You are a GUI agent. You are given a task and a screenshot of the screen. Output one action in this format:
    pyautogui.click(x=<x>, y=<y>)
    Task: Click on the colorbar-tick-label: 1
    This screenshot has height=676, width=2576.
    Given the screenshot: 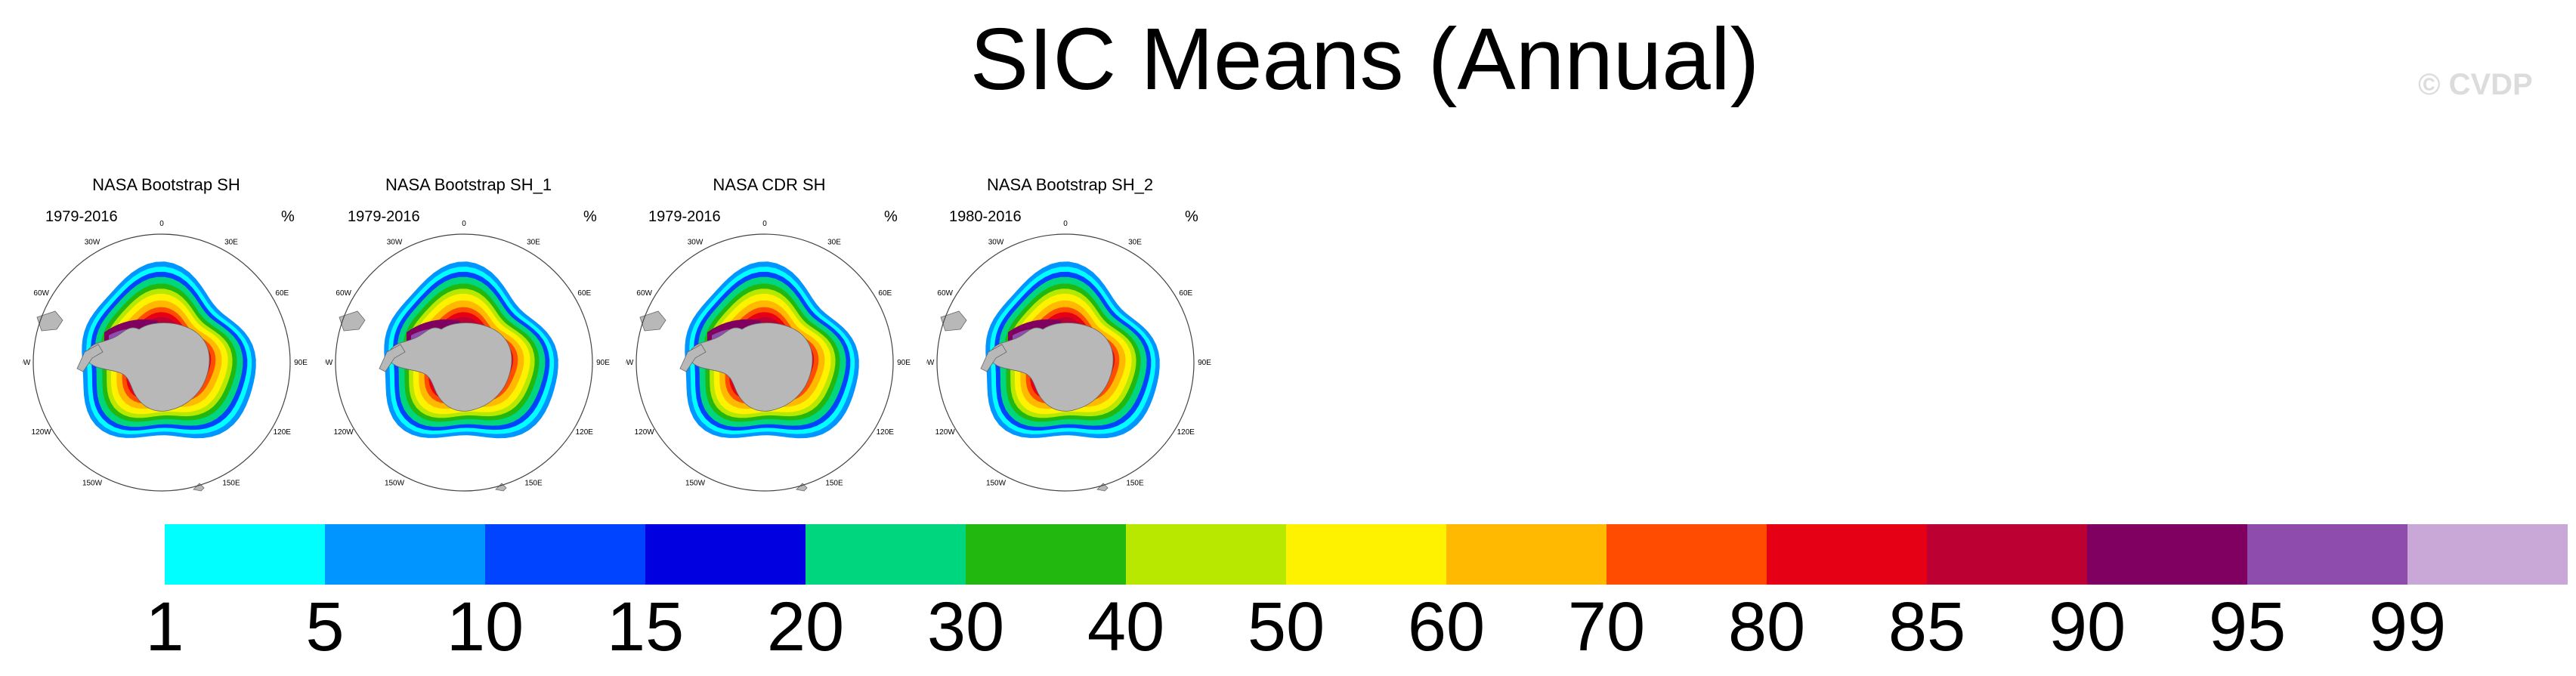 What is the action you would take?
    pyautogui.click(x=164, y=626)
    